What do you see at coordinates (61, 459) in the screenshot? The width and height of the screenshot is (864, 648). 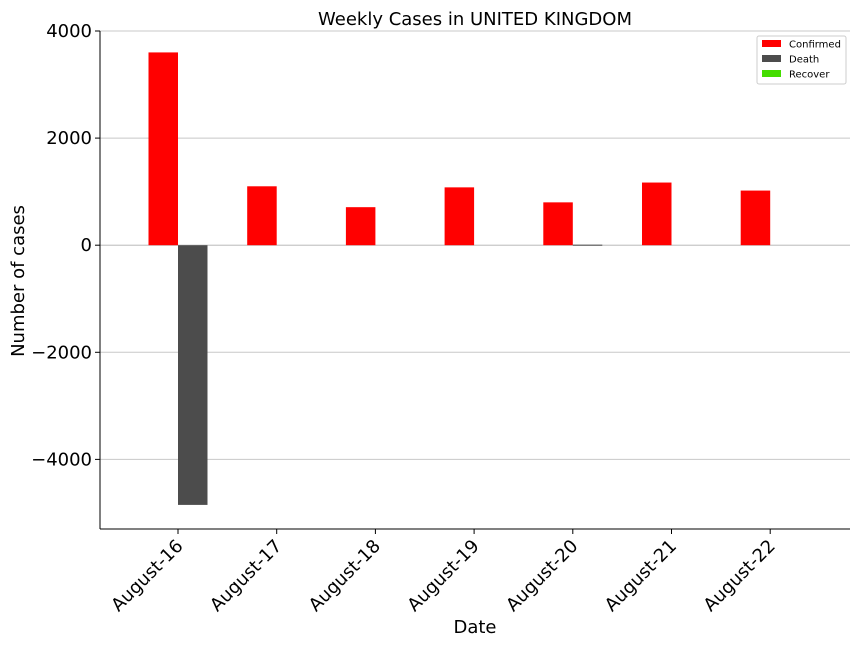 I see `y-tick-label: −4000` at bounding box center [61, 459].